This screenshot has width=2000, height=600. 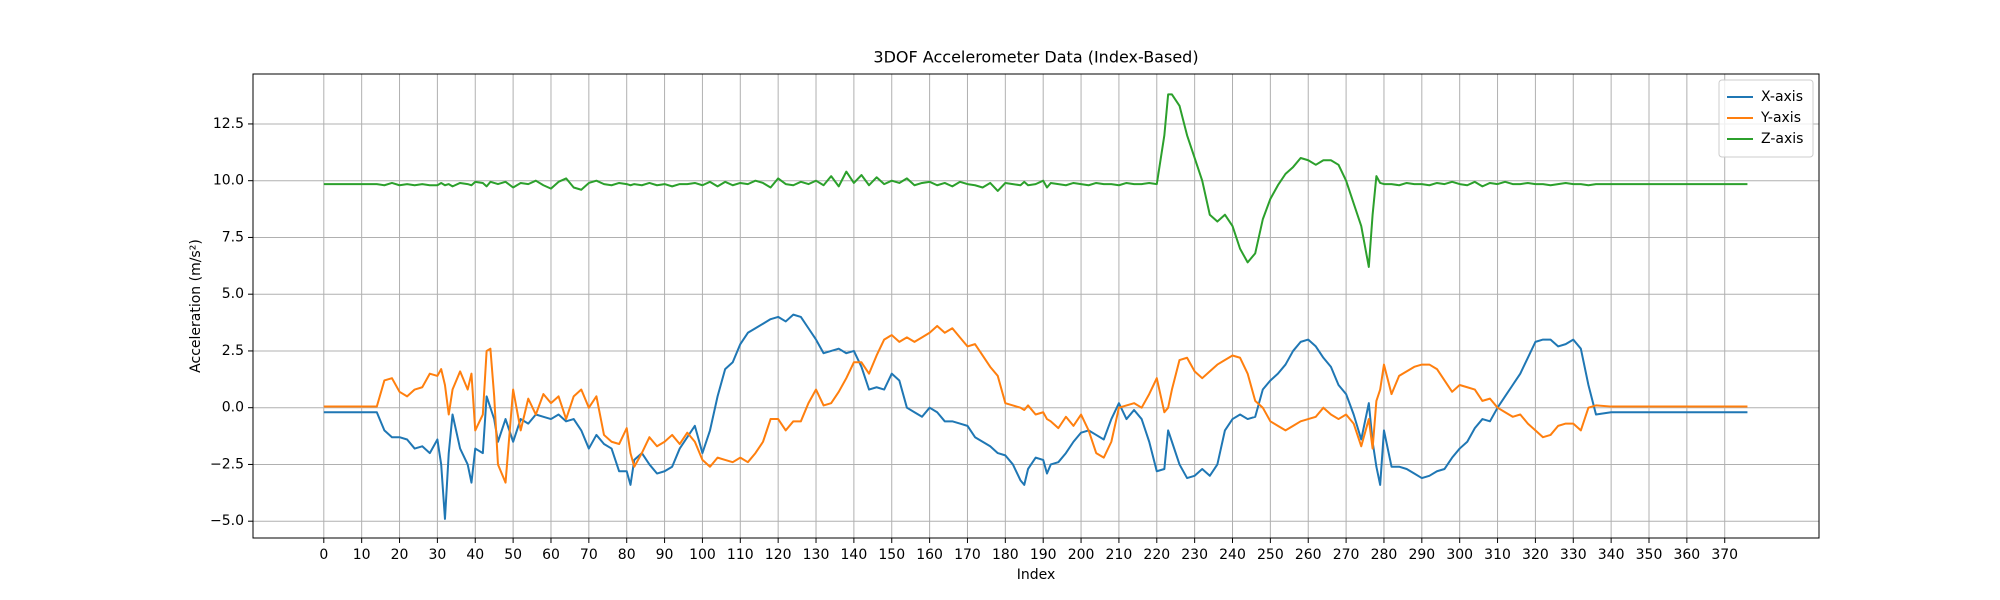 I want to click on x-tick-label: 280, so click(x=1384, y=555).